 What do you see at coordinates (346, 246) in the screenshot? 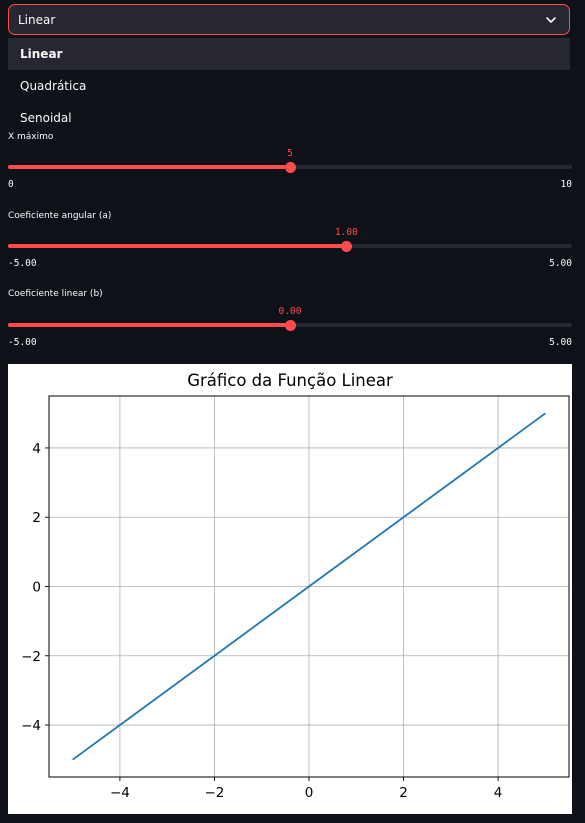
I see `slider-thumb-coef-a` at bounding box center [346, 246].